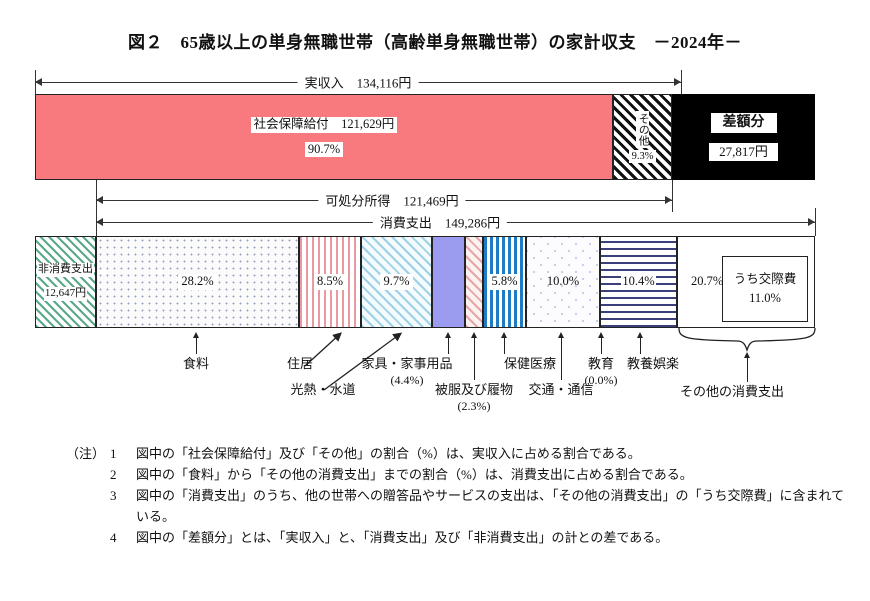 Image resolution: width=870 pixels, height=601 pixels. I want to click on furniture-name: 家具・家事用品, so click(407, 363).